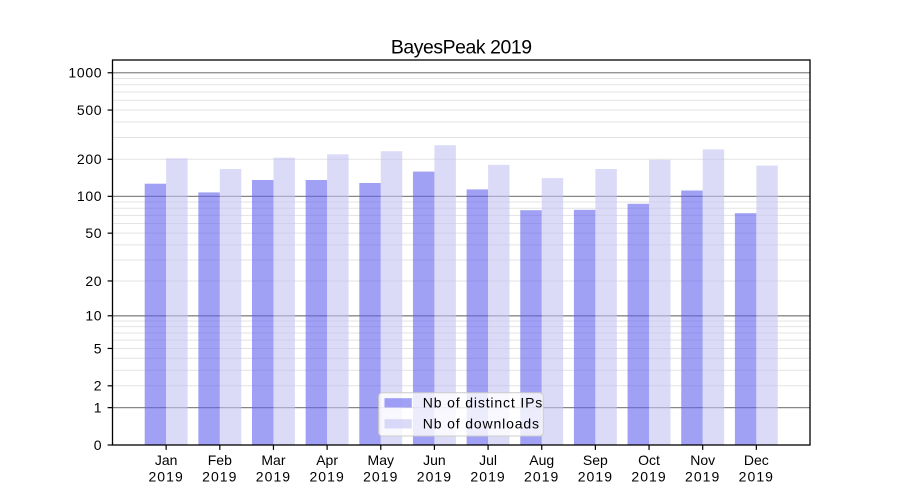  What do you see at coordinates (85, 73) in the screenshot?
I see `svg-text: 1000` at bounding box center [85, 73].